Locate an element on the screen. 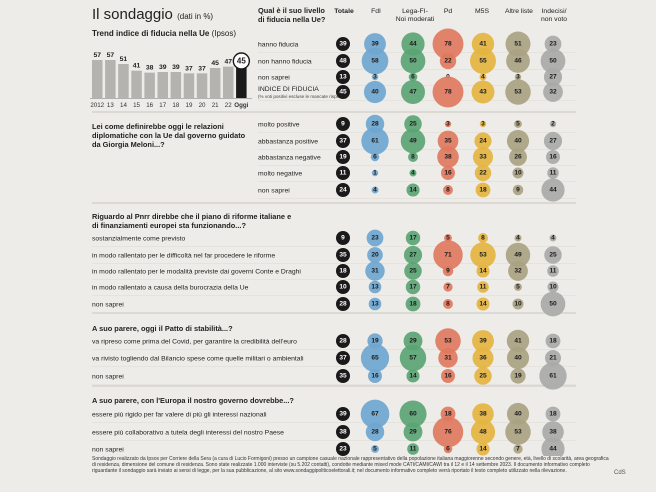  bubble-value: 39 is located at coordinates (483, 341).